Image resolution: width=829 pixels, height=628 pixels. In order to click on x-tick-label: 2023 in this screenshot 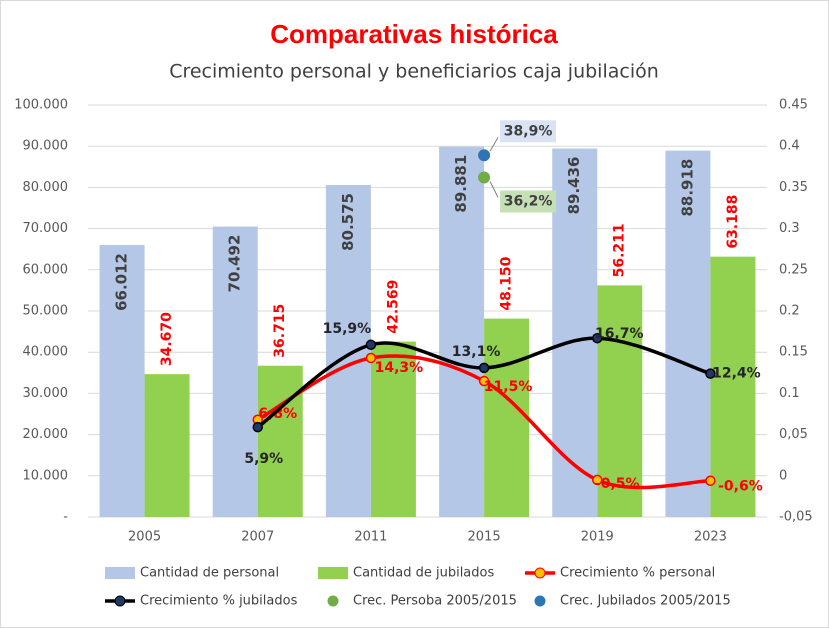, I will do `click(710, 537)`.